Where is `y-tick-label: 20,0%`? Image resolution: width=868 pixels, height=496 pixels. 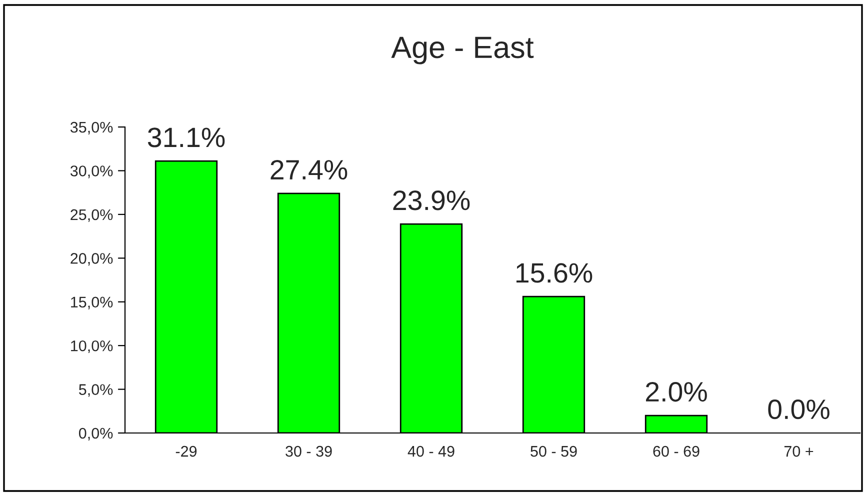
y-tick-label: 20,0% is located at coordinates (91, 259).